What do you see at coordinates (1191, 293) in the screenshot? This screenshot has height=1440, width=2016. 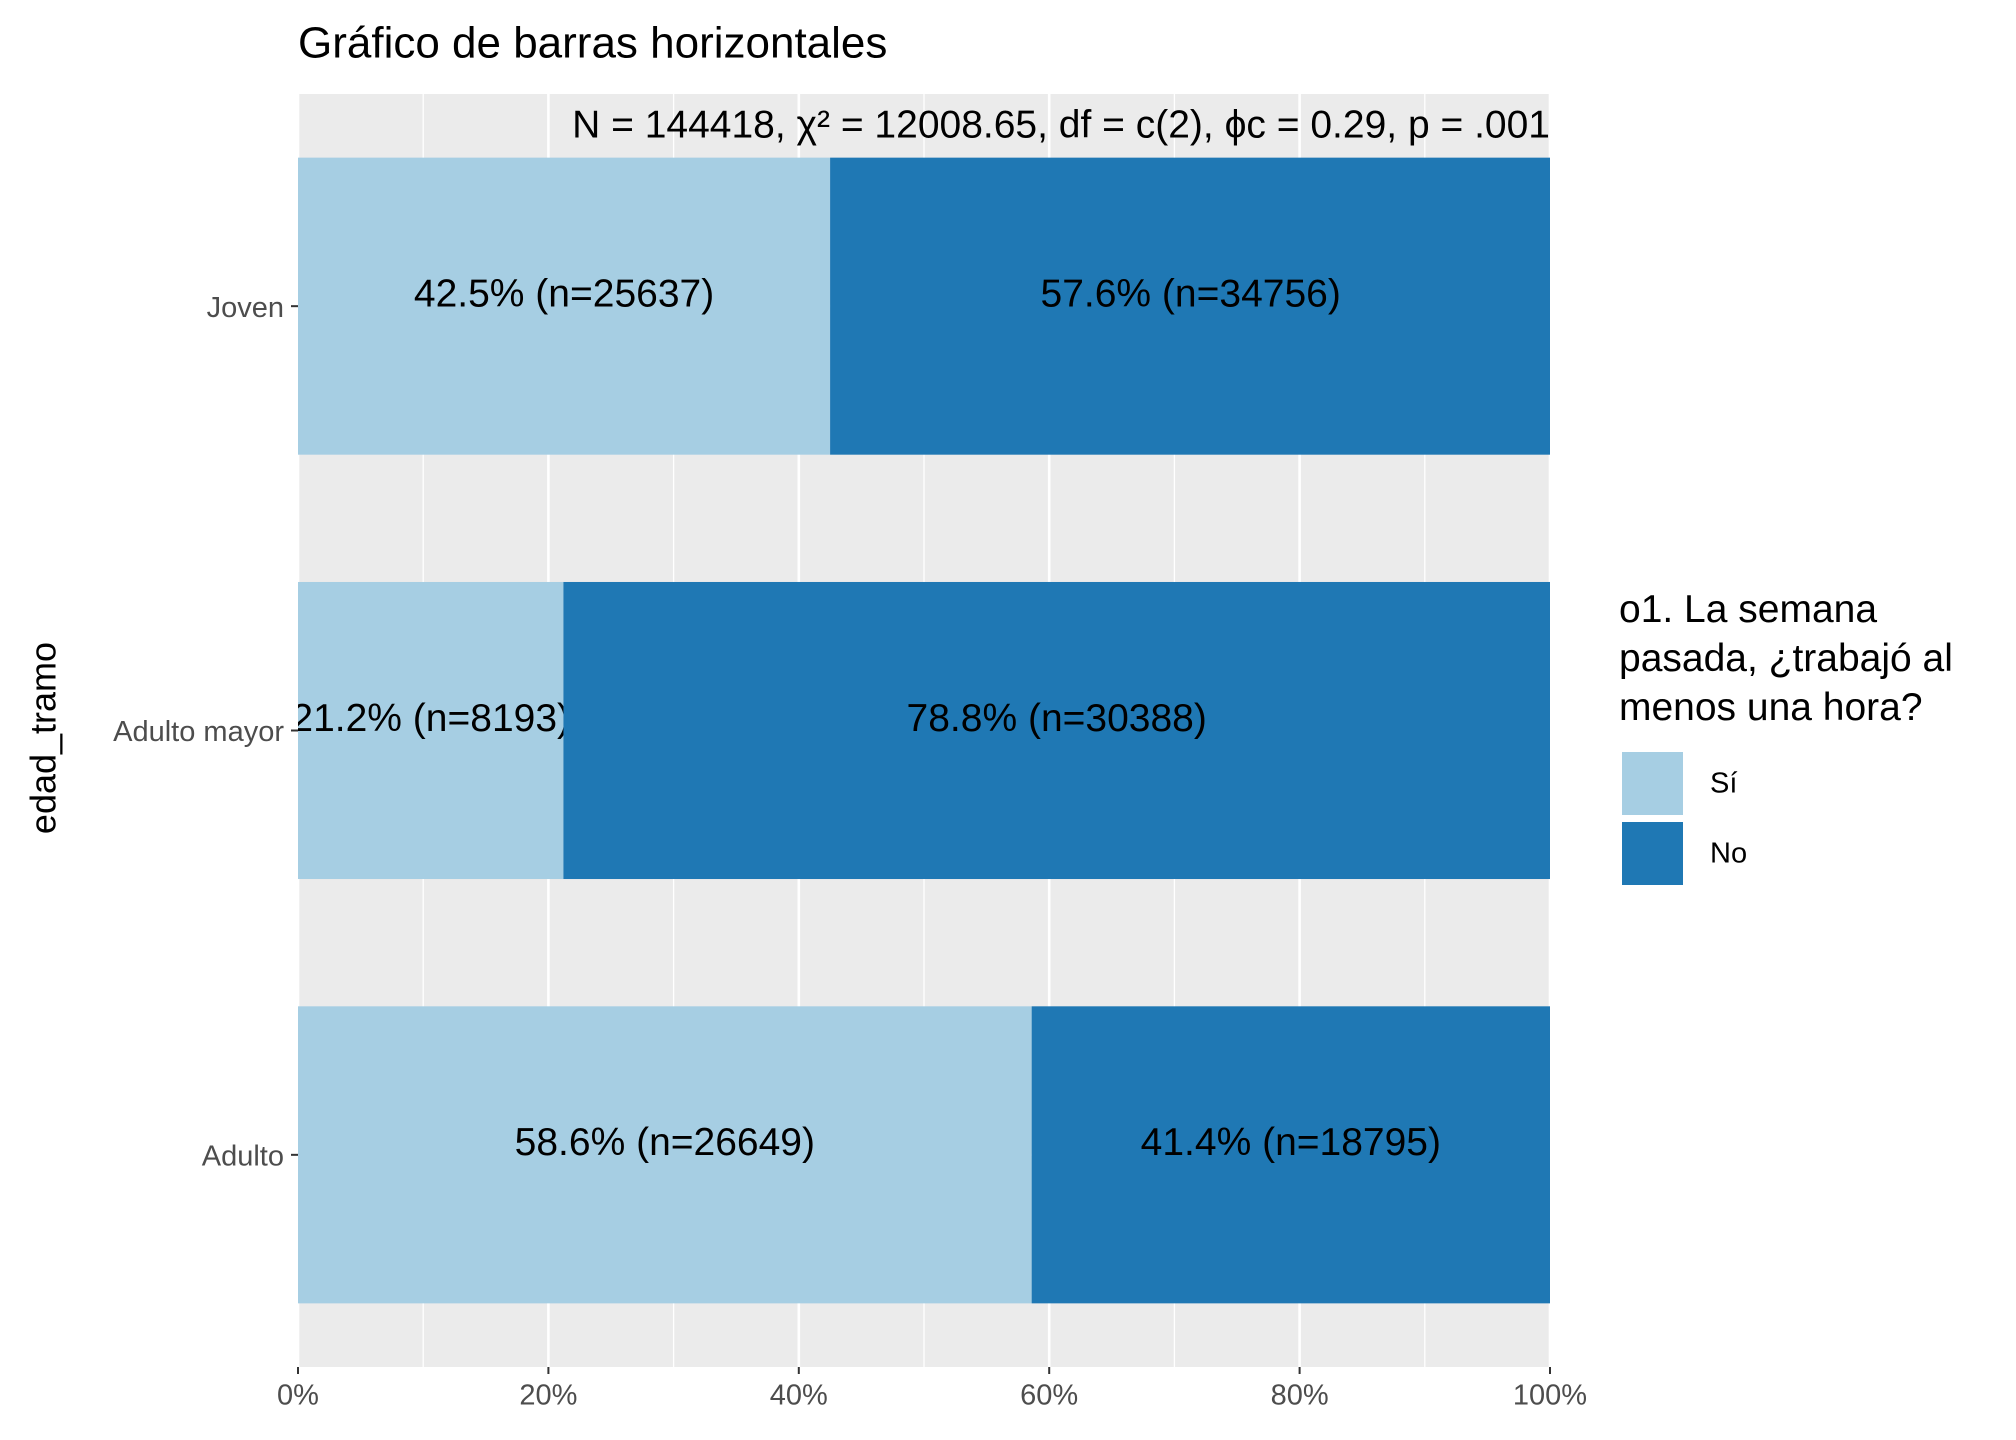 I see `bar-label: 57.6% (n=34756)` at bounding box center [1191, 293].